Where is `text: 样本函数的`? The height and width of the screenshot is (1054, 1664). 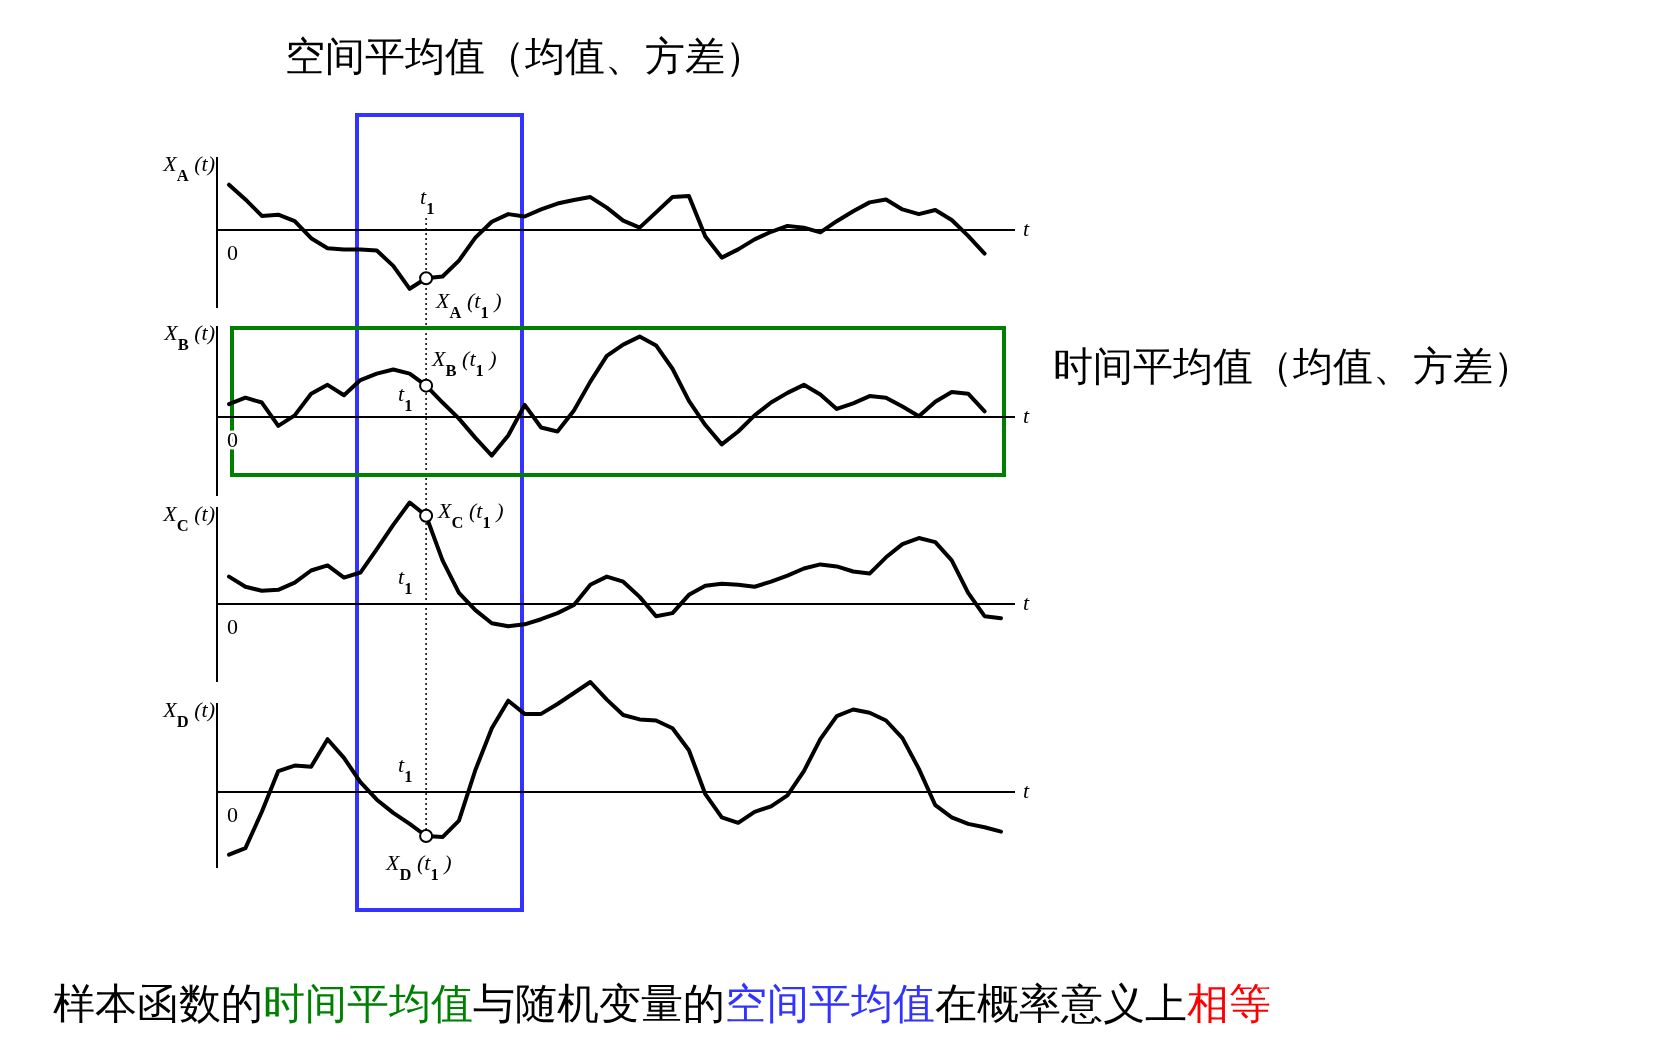 text: 样本函数的 is located at coordinates (158, 1003).